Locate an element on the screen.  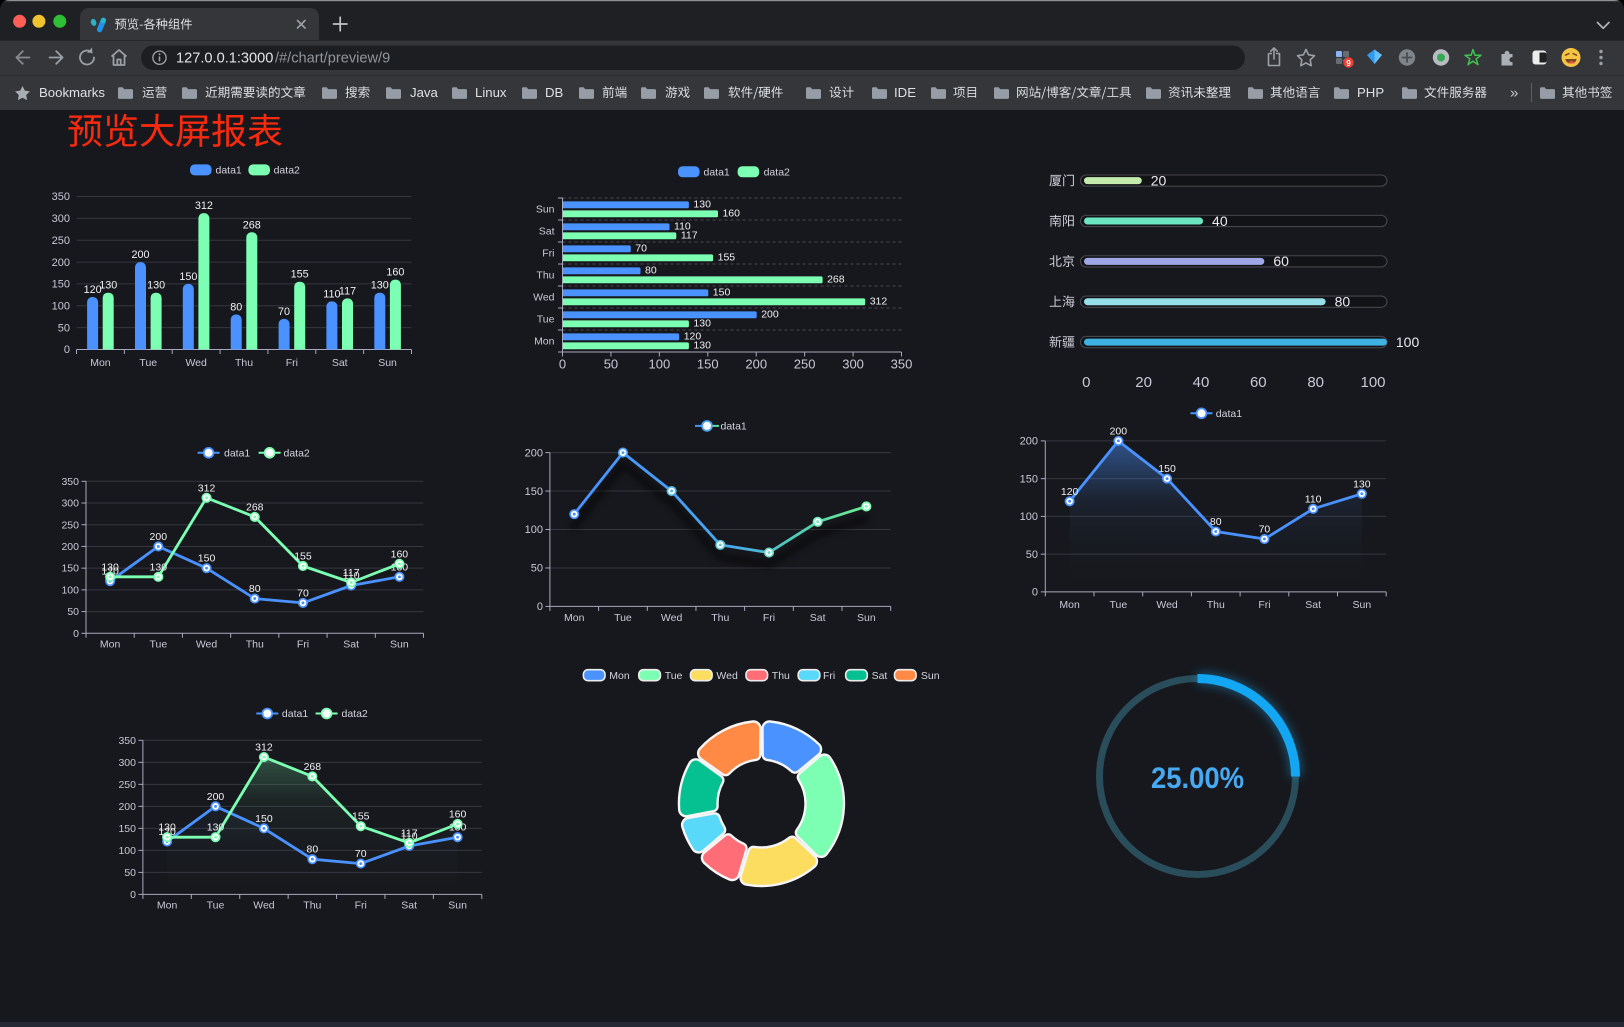
svg-text: 60 is located at coordinates (1281, 261).